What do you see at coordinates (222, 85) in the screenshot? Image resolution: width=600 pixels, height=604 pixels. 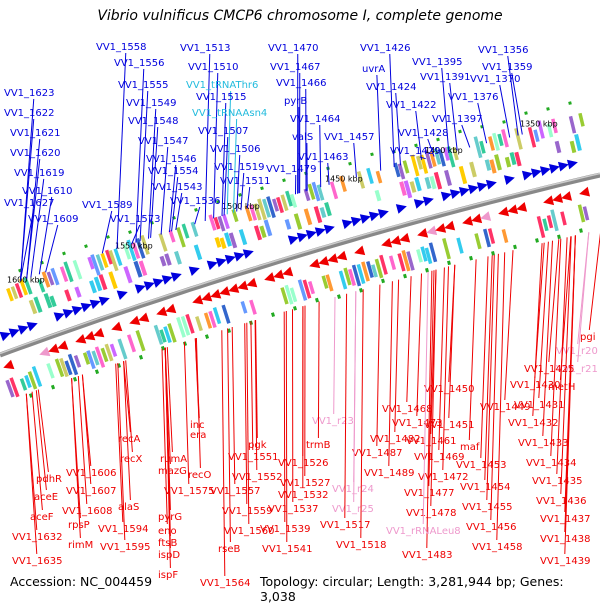 I see `top-gene-label: VV1_tRNAThr6` at bounding box center [222, 85].